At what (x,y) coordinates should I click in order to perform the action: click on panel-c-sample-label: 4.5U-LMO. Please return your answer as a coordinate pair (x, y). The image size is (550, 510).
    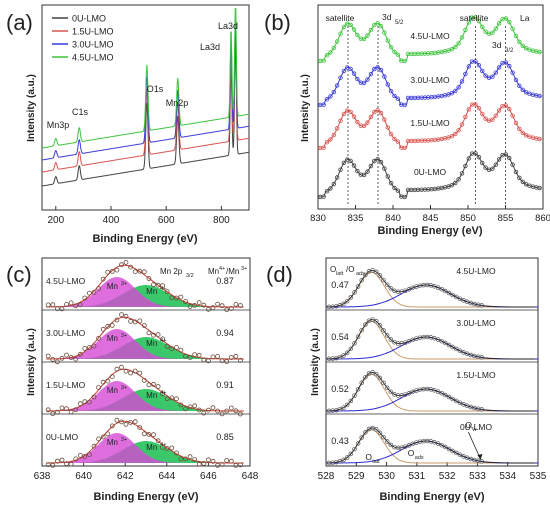
    Looking at the image, I should click on (66, 281).